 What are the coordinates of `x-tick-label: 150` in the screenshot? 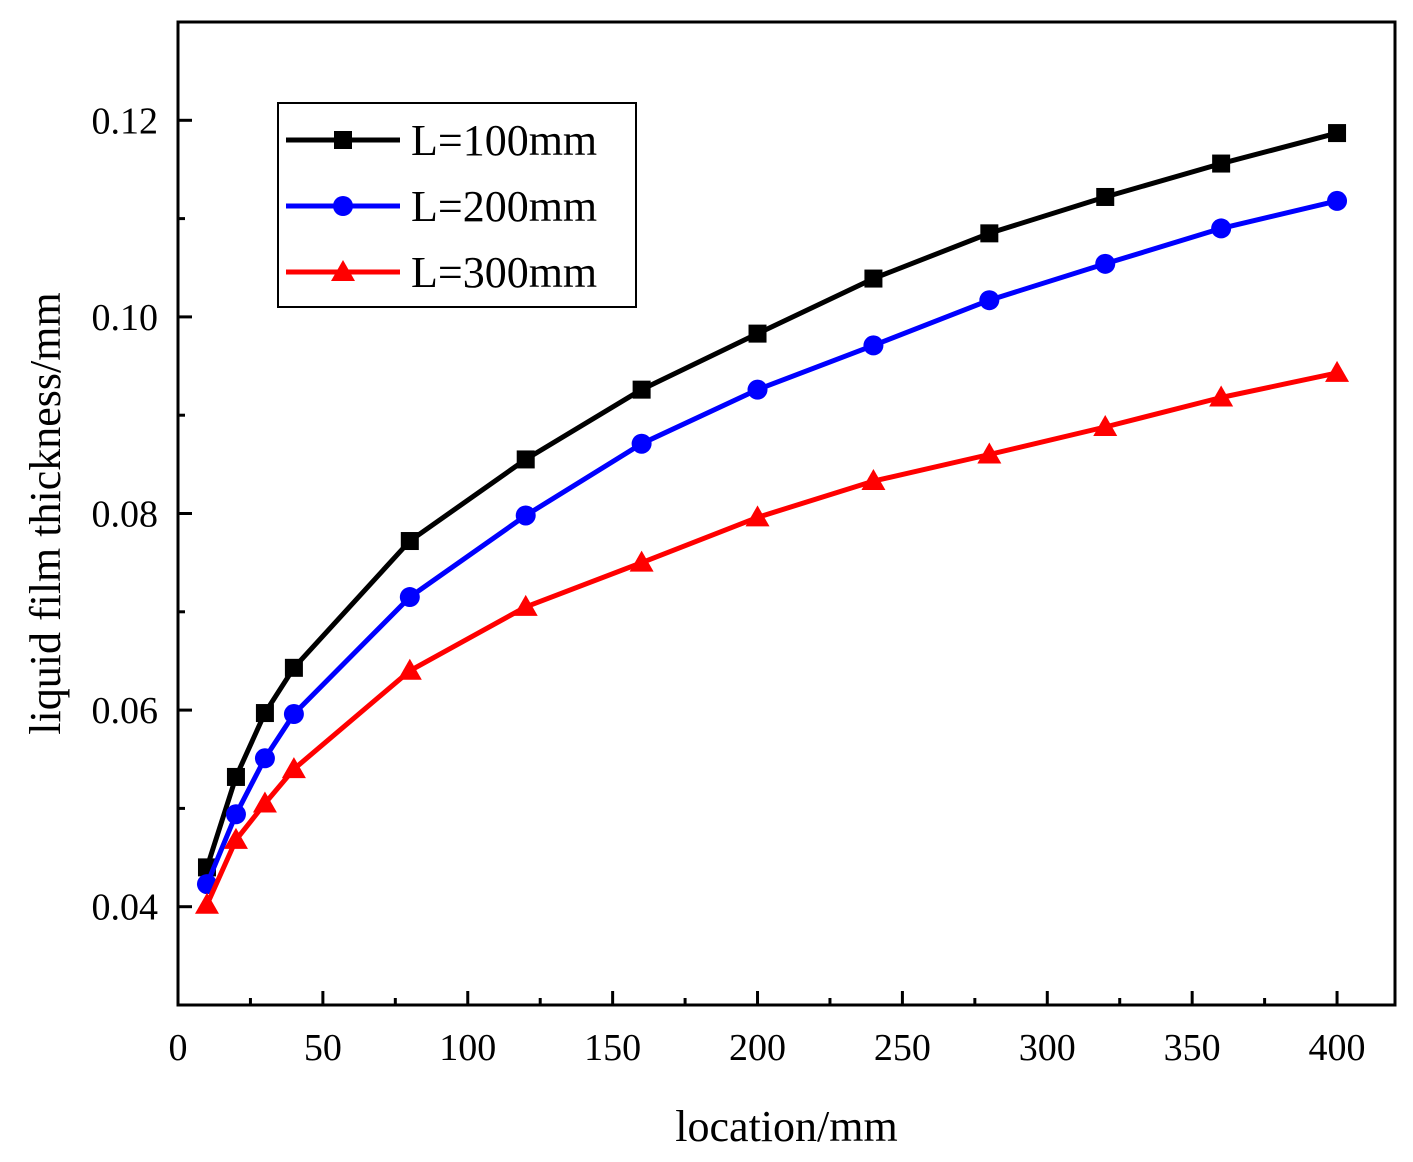 It's located at (612, 1048).